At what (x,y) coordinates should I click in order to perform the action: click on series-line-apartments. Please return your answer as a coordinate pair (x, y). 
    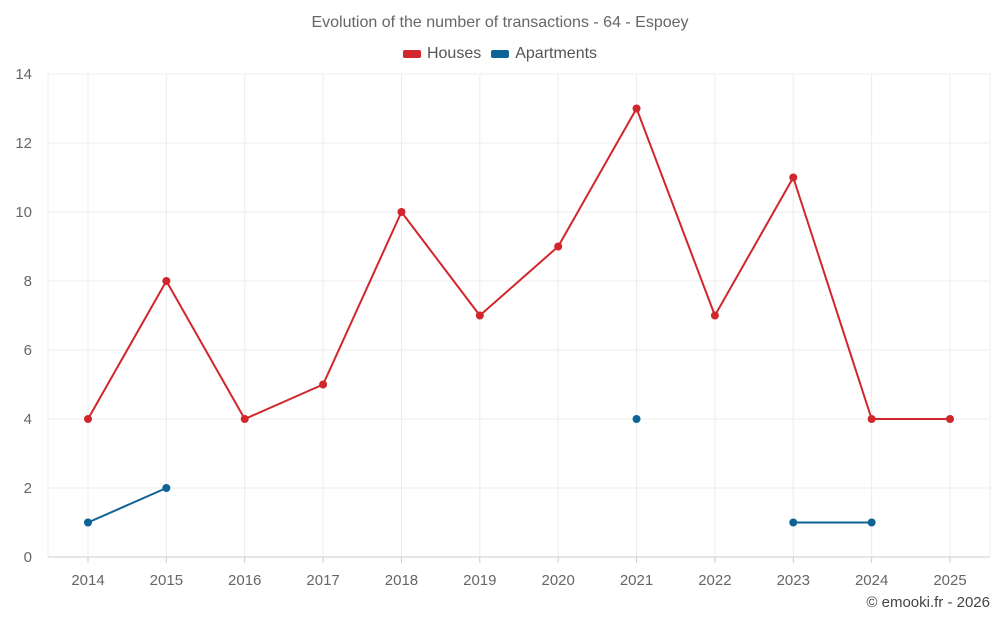
    Looking at the image, I should click on (127, 505).